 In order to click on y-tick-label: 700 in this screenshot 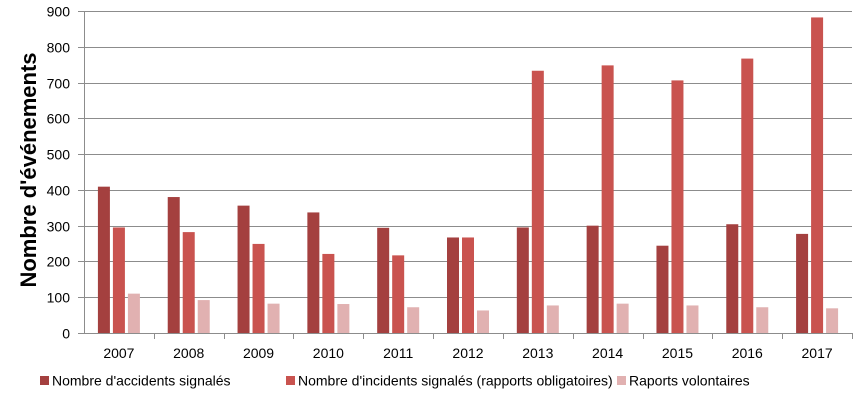, I will do `click(59, 84)`.